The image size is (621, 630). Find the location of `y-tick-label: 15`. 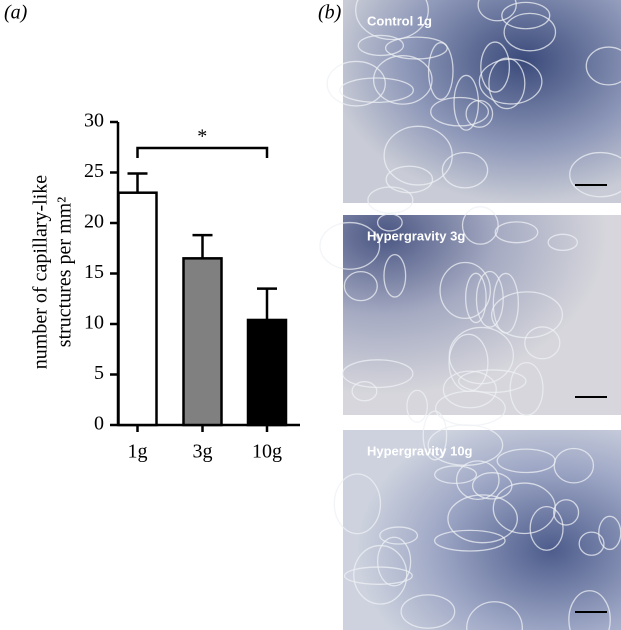

y-tick-label: 15 is located at coordinates (94, 272).